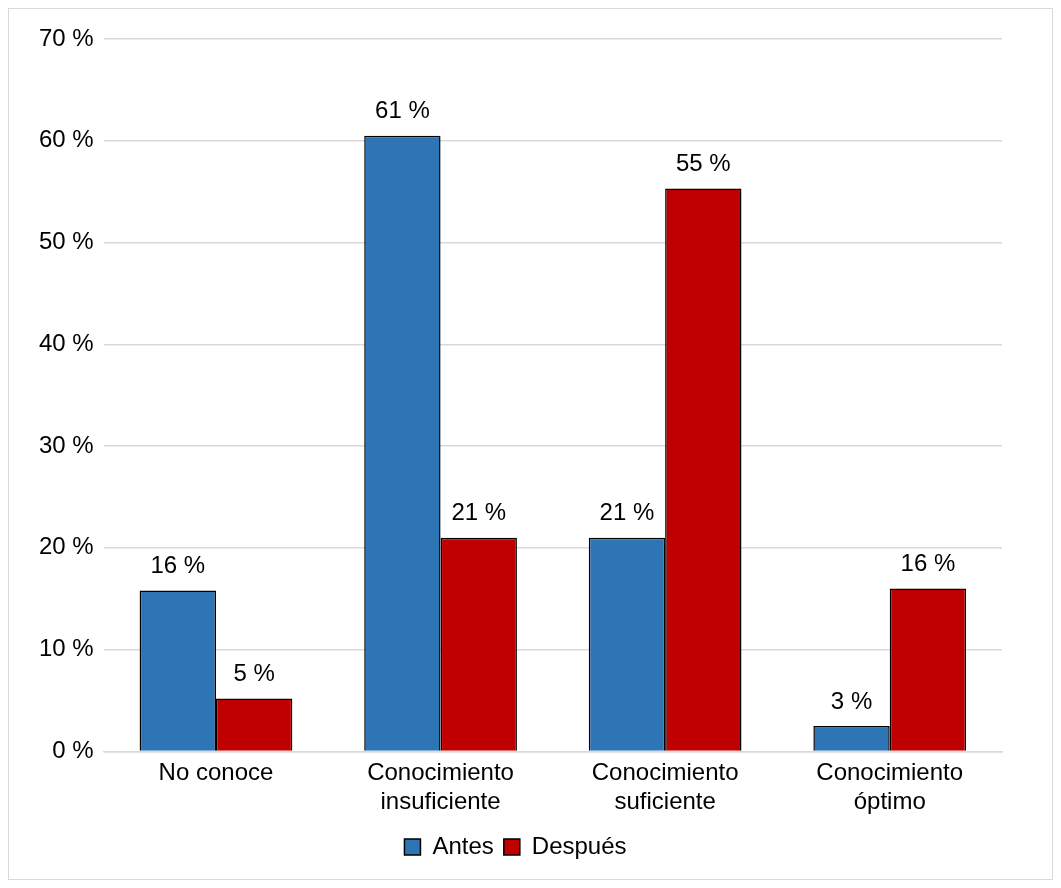  What do you see at coordinates (890, 786) in the screenshot?
I see `x-tick-label: Conocimiento óptimo` at bounding box center [890, 786].